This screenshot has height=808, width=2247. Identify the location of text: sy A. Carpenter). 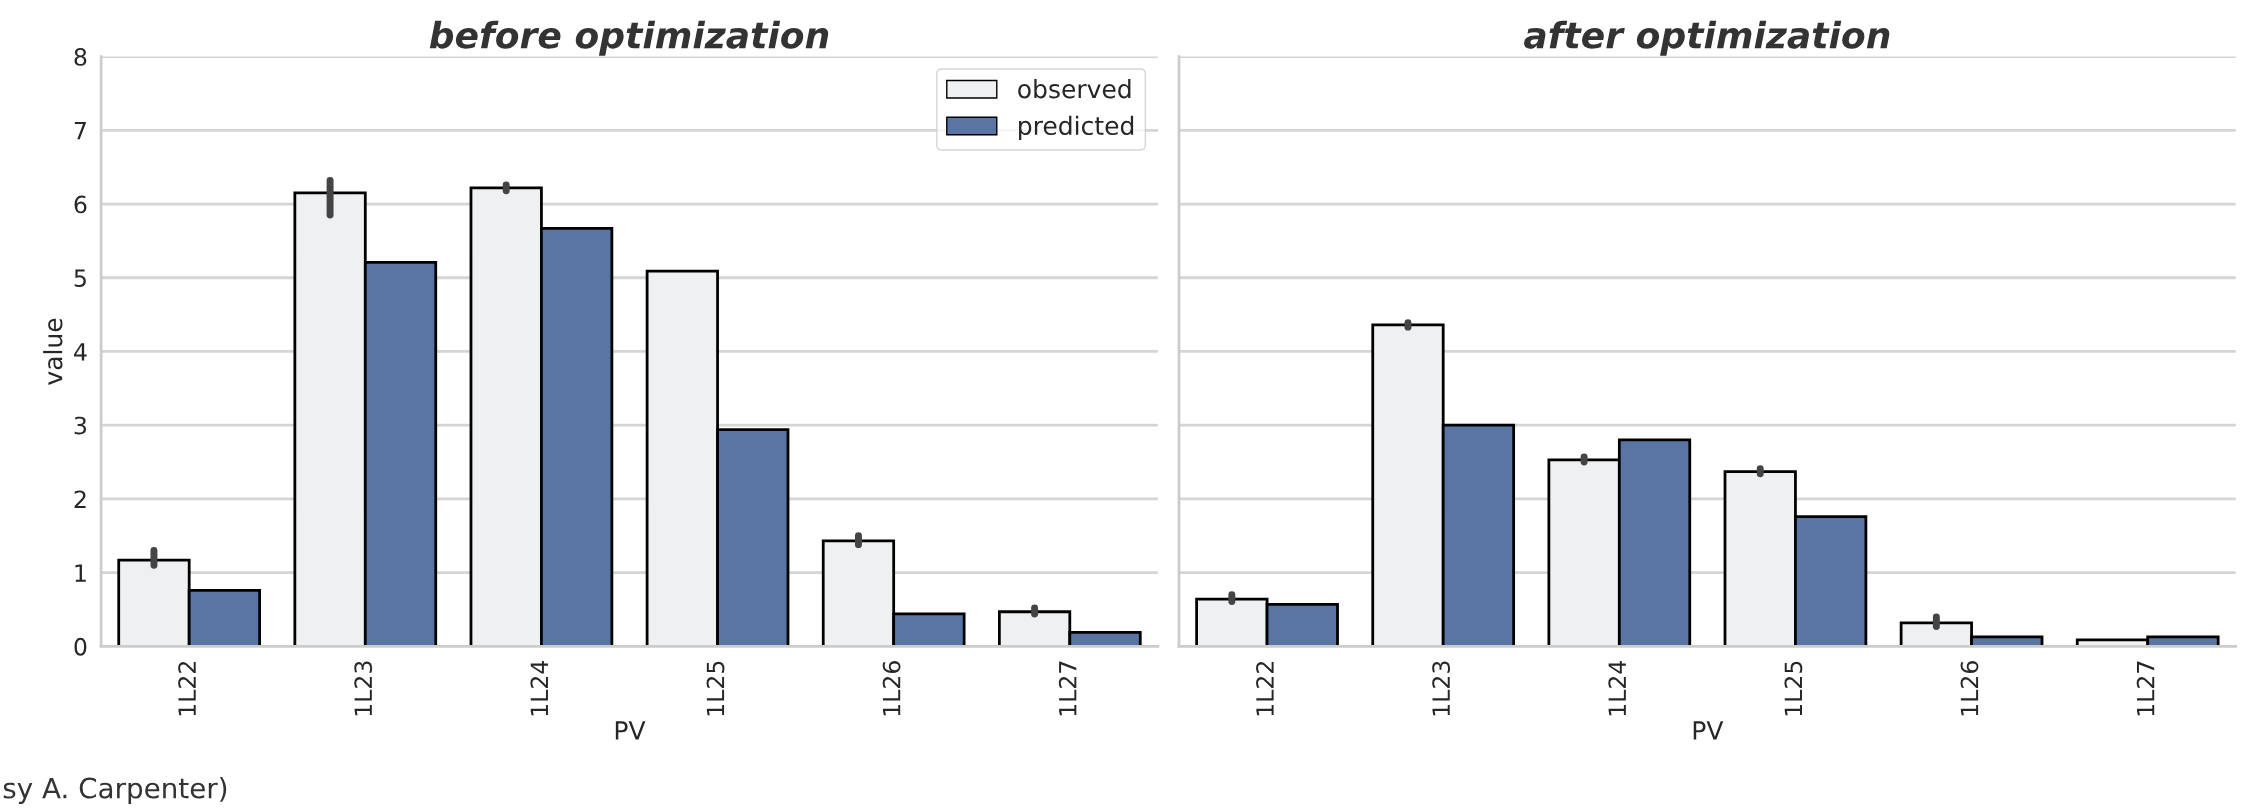
(115, 790).